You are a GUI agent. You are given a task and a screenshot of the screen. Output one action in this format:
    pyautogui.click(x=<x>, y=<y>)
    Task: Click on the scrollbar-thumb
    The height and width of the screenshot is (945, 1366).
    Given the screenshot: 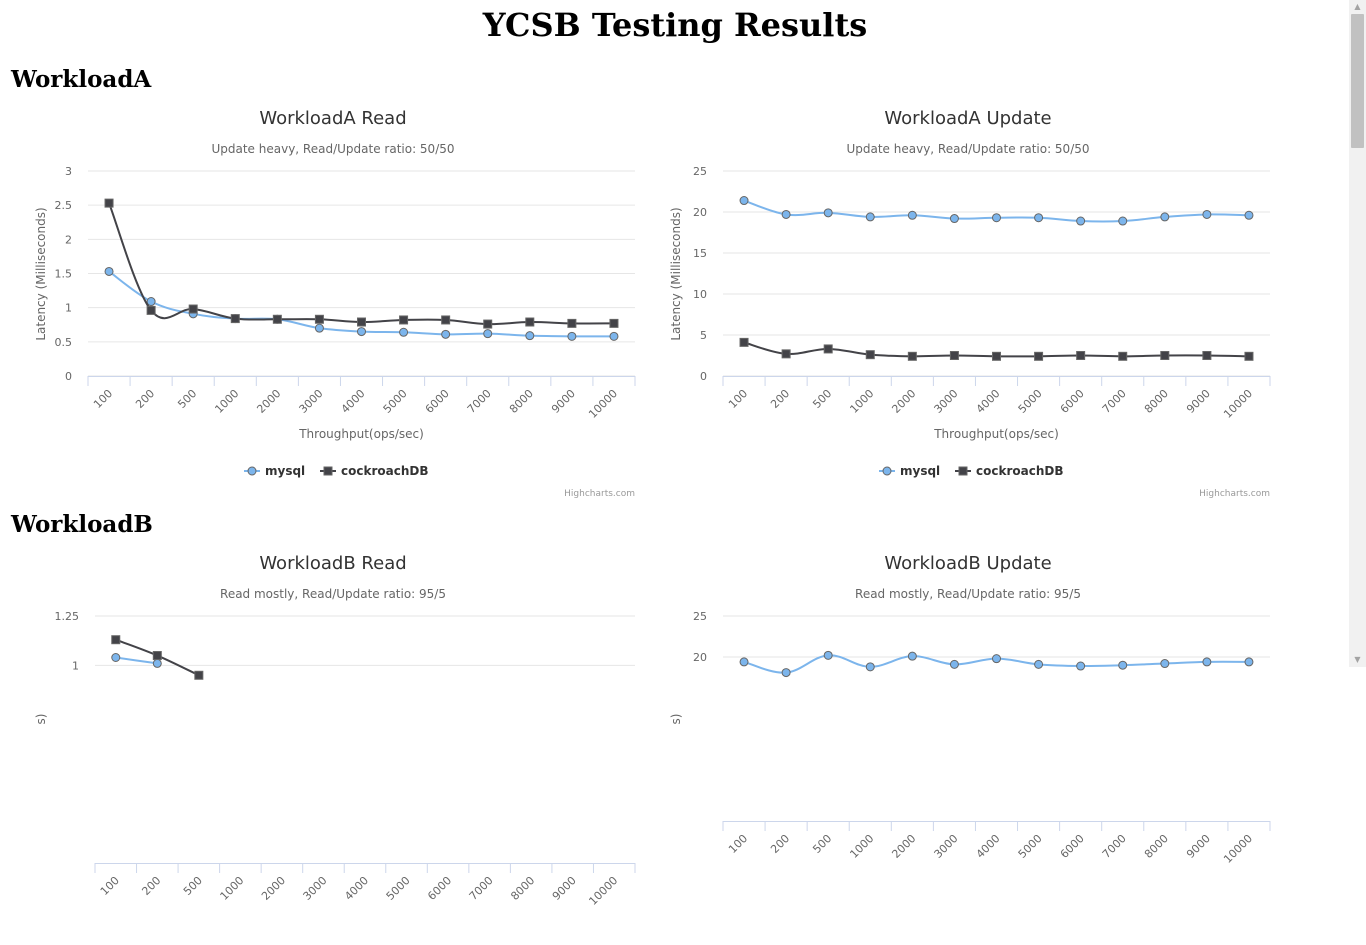 What is the action you would take?
    pyautogui.click(x=1357, y=81)
    